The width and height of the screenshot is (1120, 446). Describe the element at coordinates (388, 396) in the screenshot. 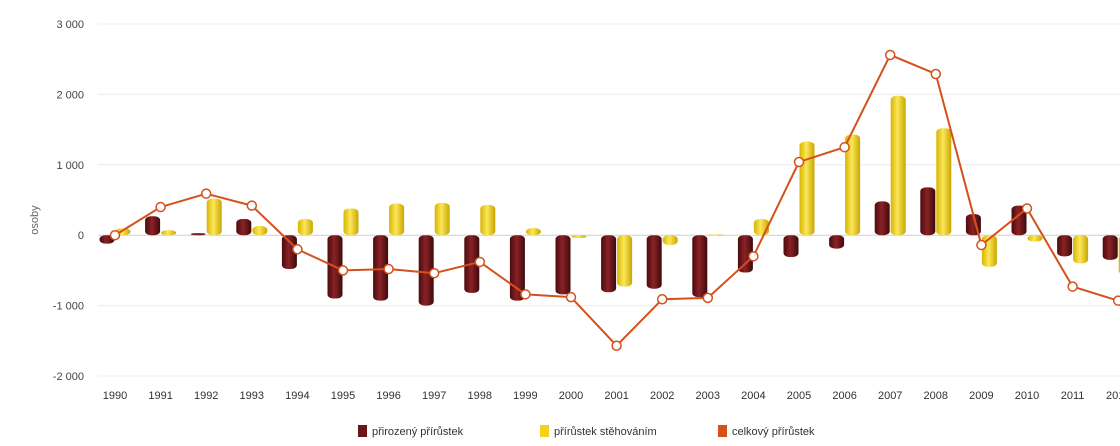

I see `x-tick-label: 1996` at that location.